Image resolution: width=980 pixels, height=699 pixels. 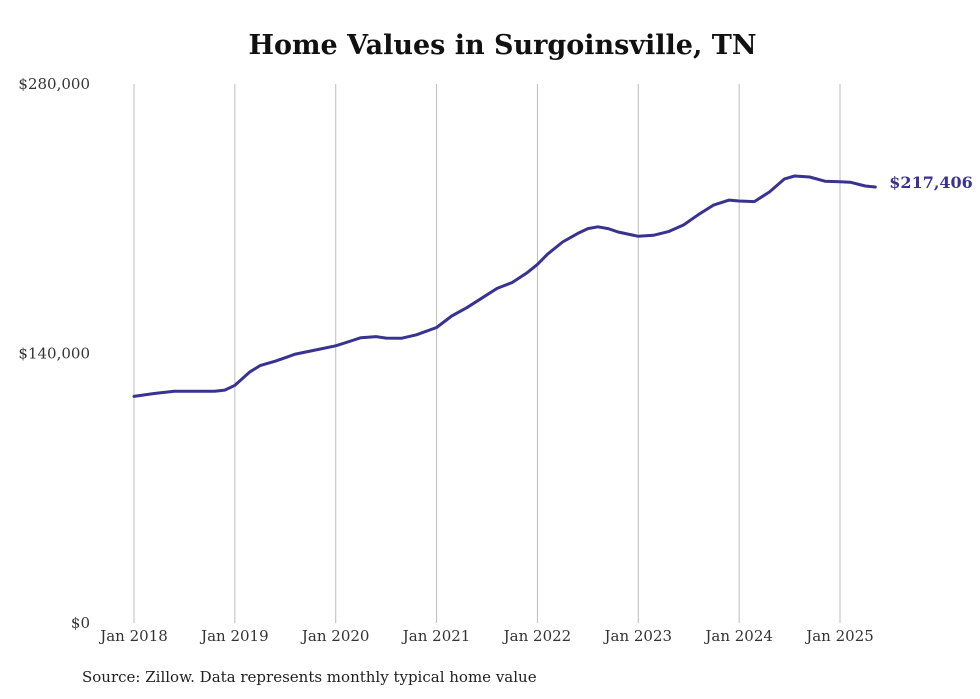 I want to click on x-tick-label: Jan 2025, so click(x=839, y=636).